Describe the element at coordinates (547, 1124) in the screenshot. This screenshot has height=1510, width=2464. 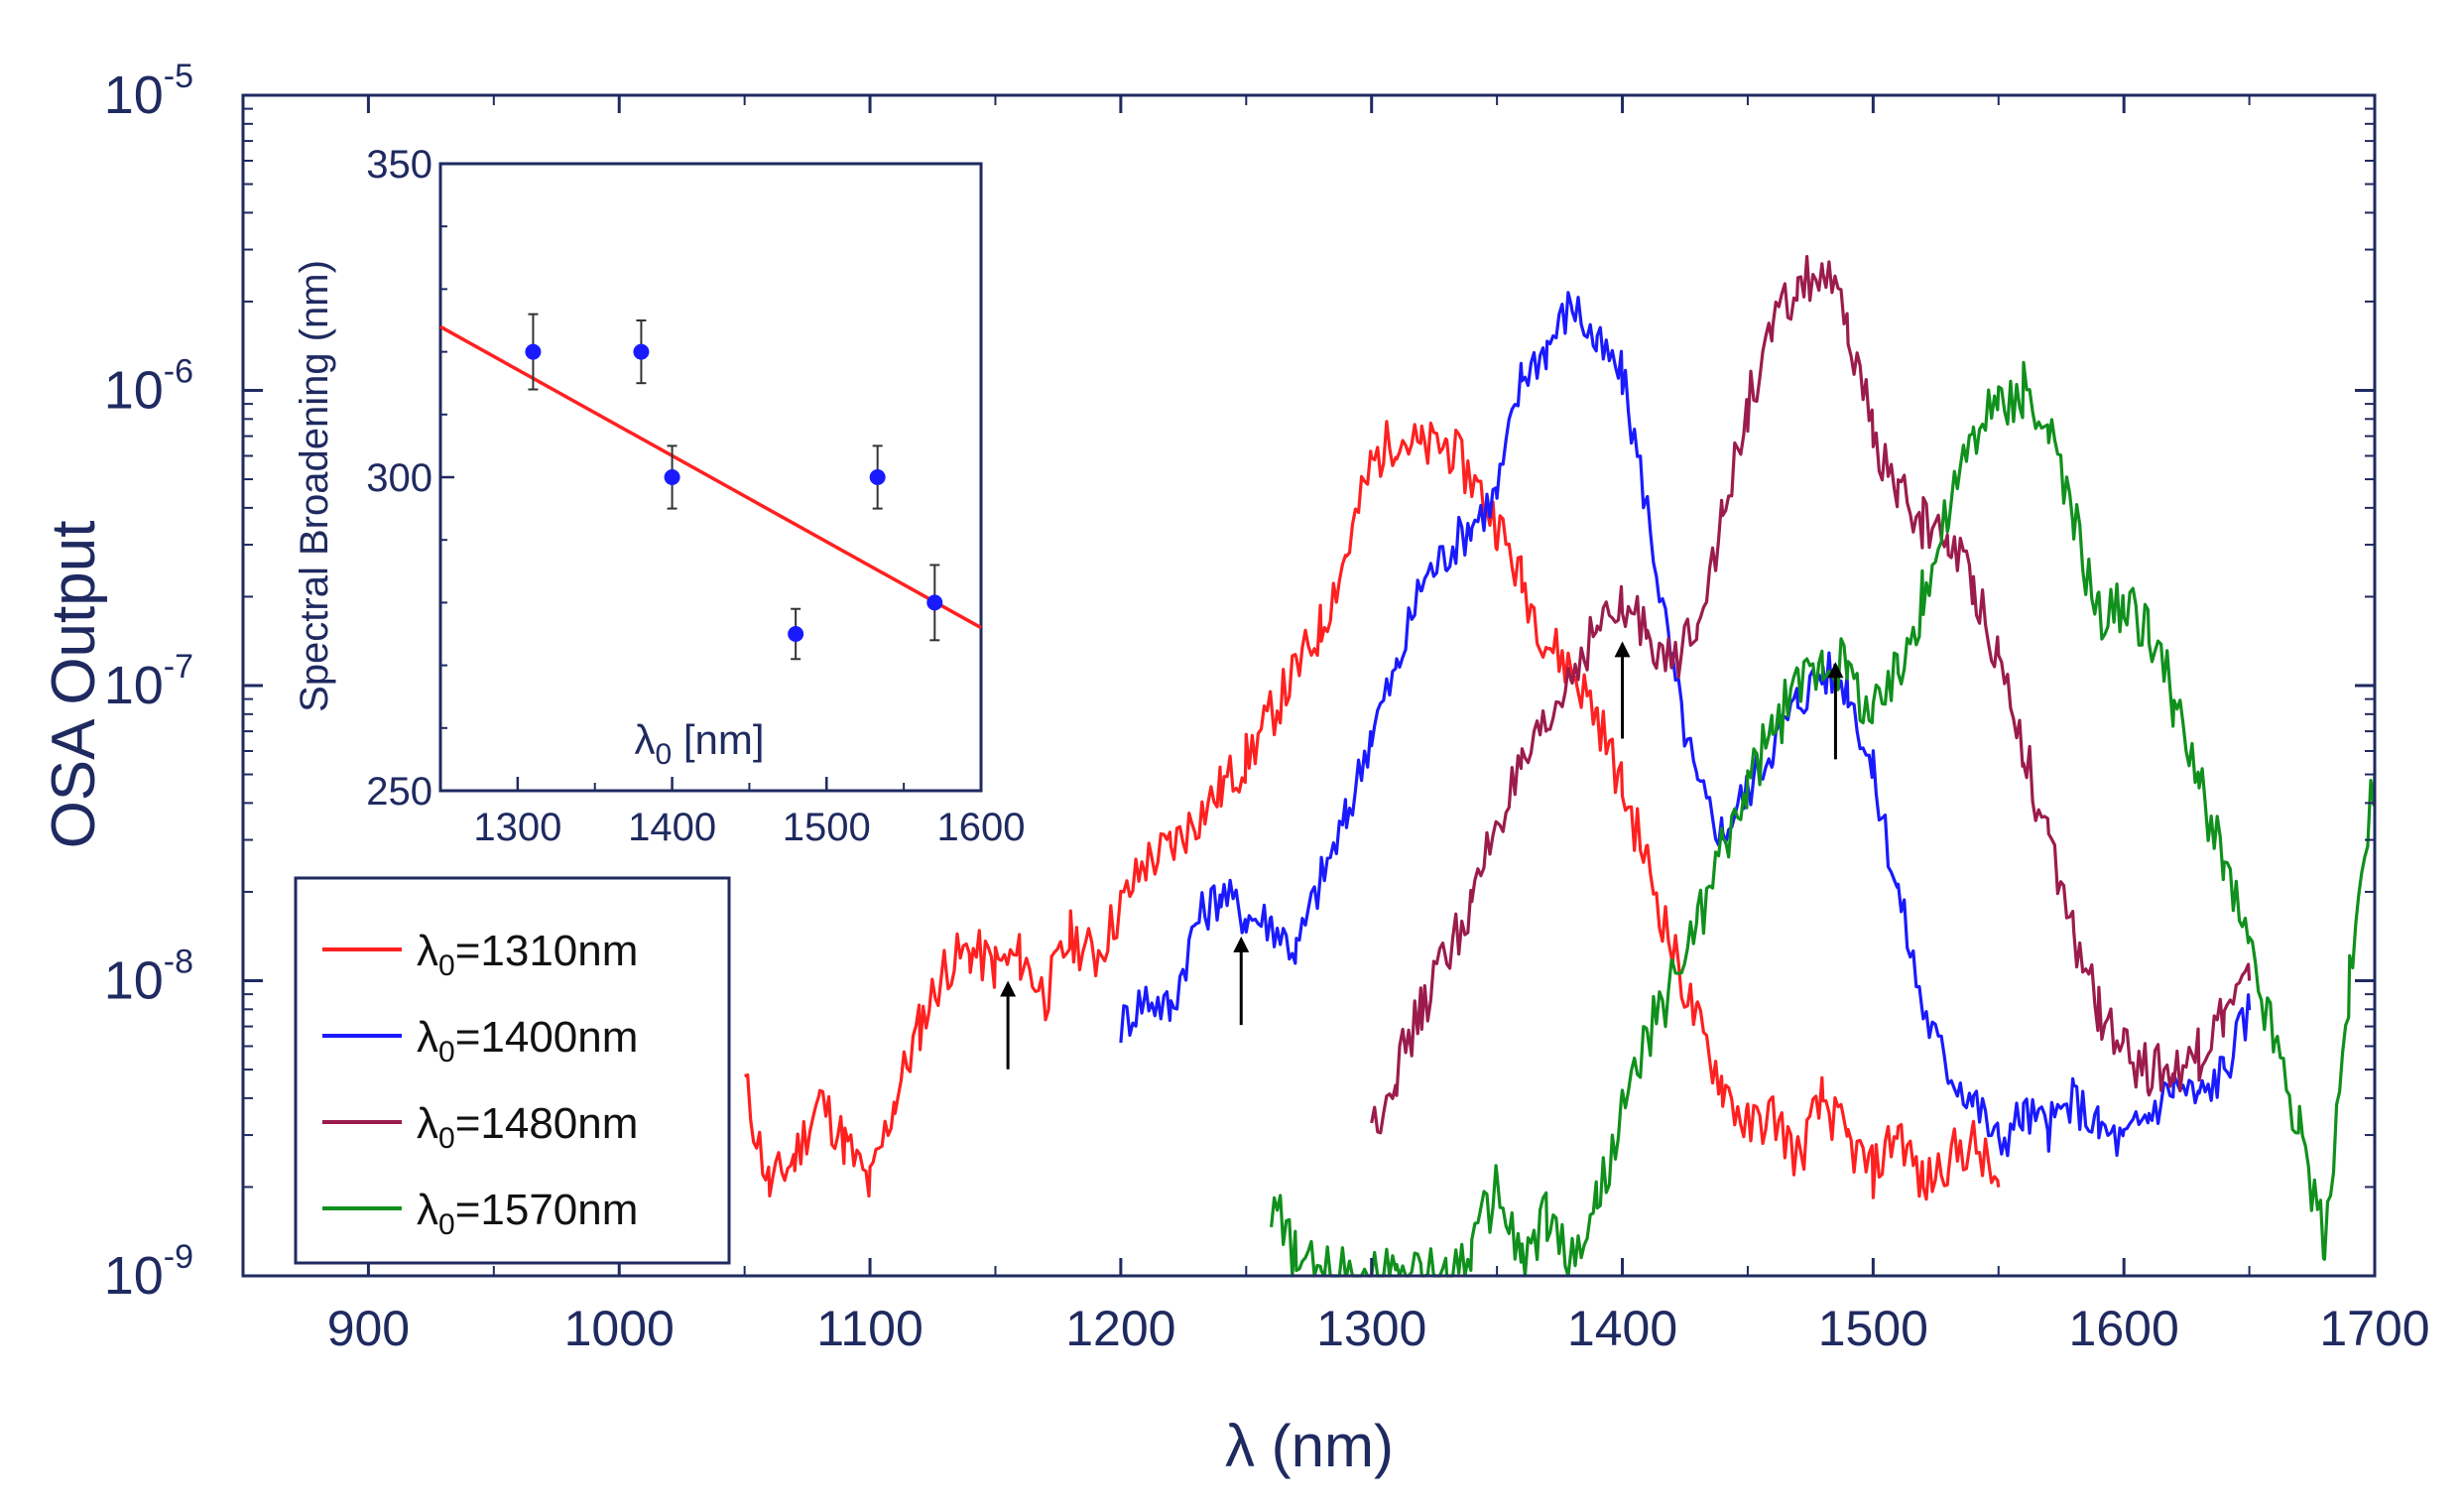
I see `legend-text: =1480nm` at that location.